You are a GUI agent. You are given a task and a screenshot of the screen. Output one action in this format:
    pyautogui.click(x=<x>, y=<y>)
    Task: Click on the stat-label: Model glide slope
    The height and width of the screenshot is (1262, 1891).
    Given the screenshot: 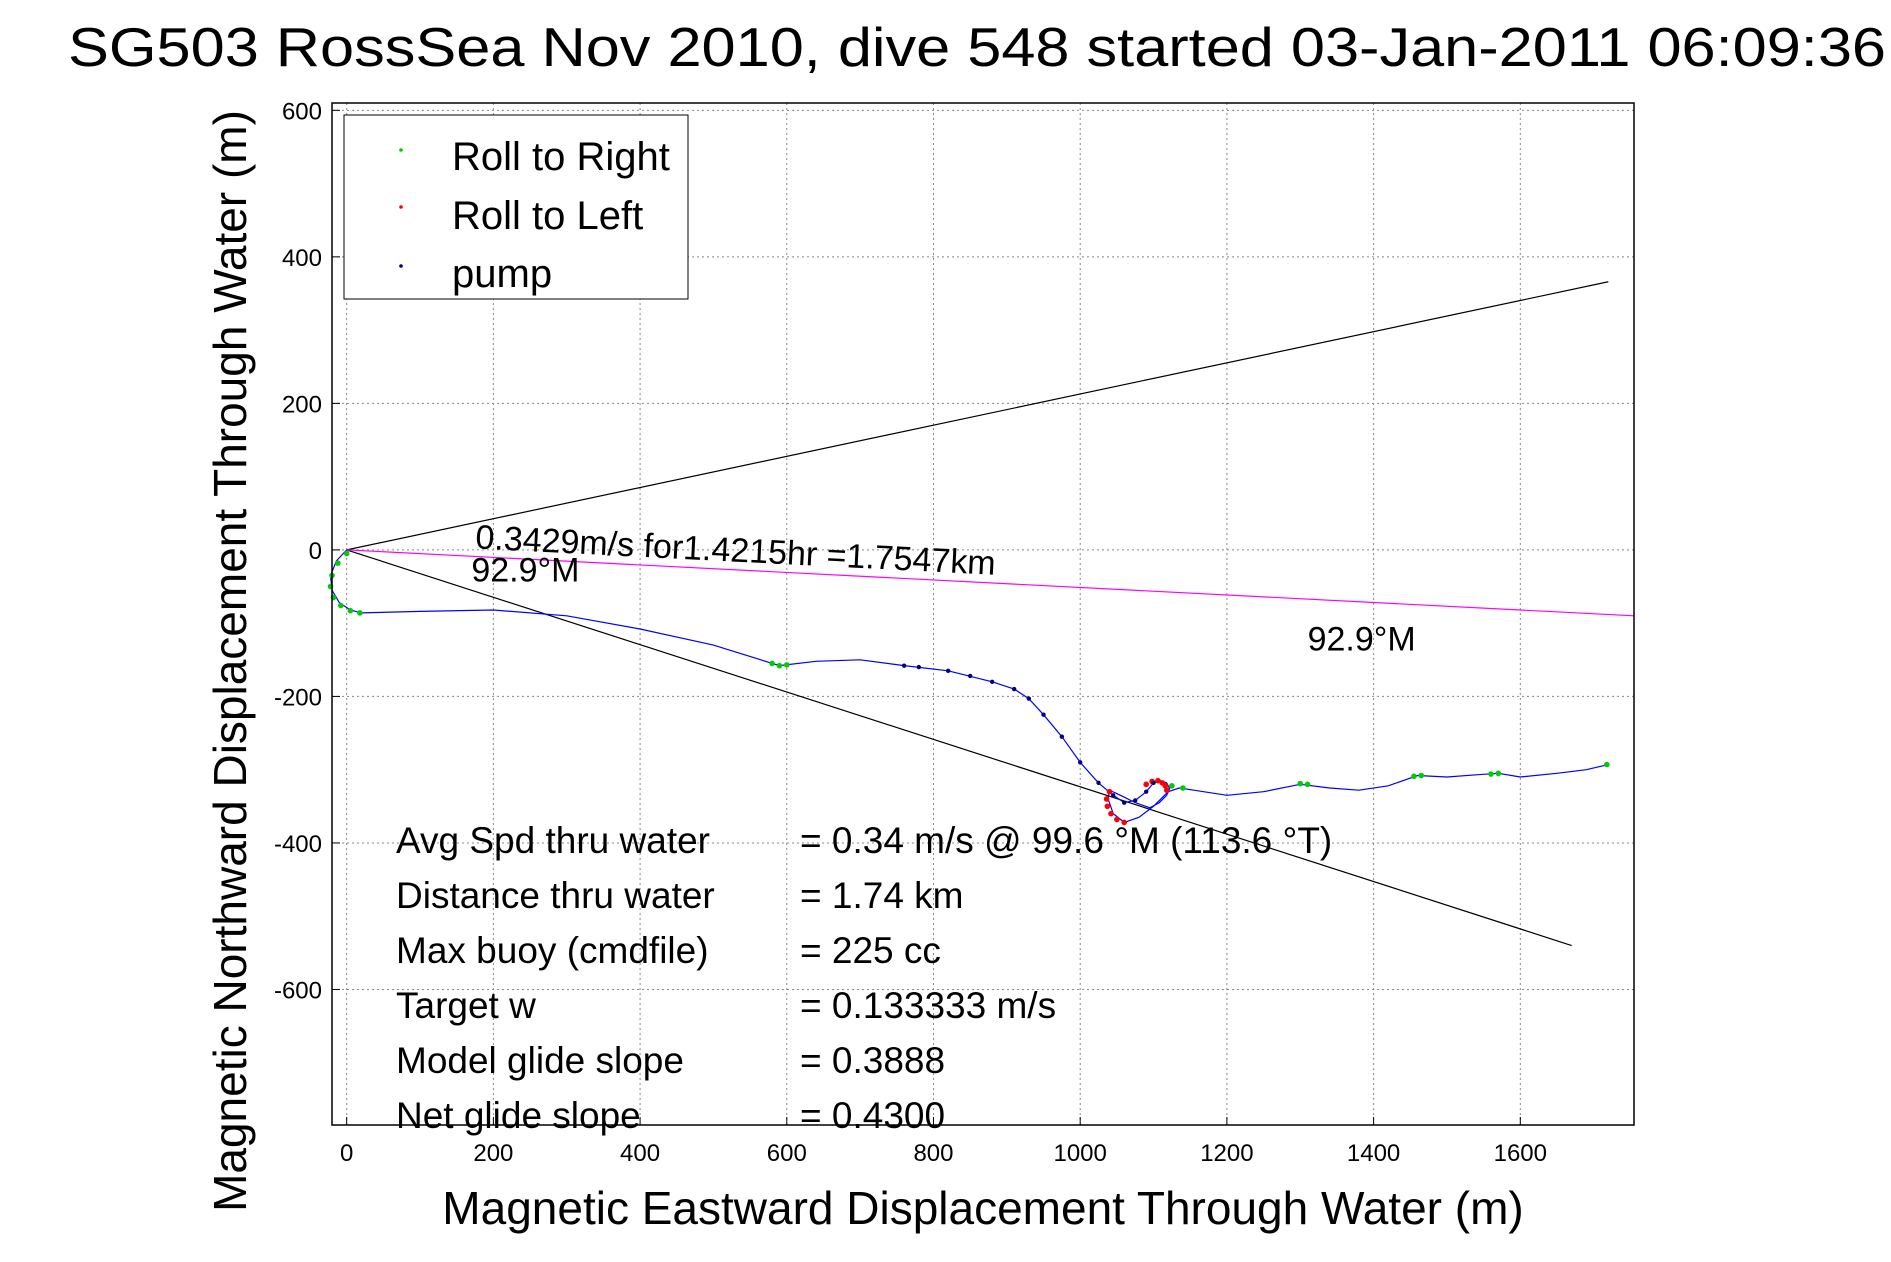 What is the action you would take?
    pyautogui.click(x=540, y=1060)
    